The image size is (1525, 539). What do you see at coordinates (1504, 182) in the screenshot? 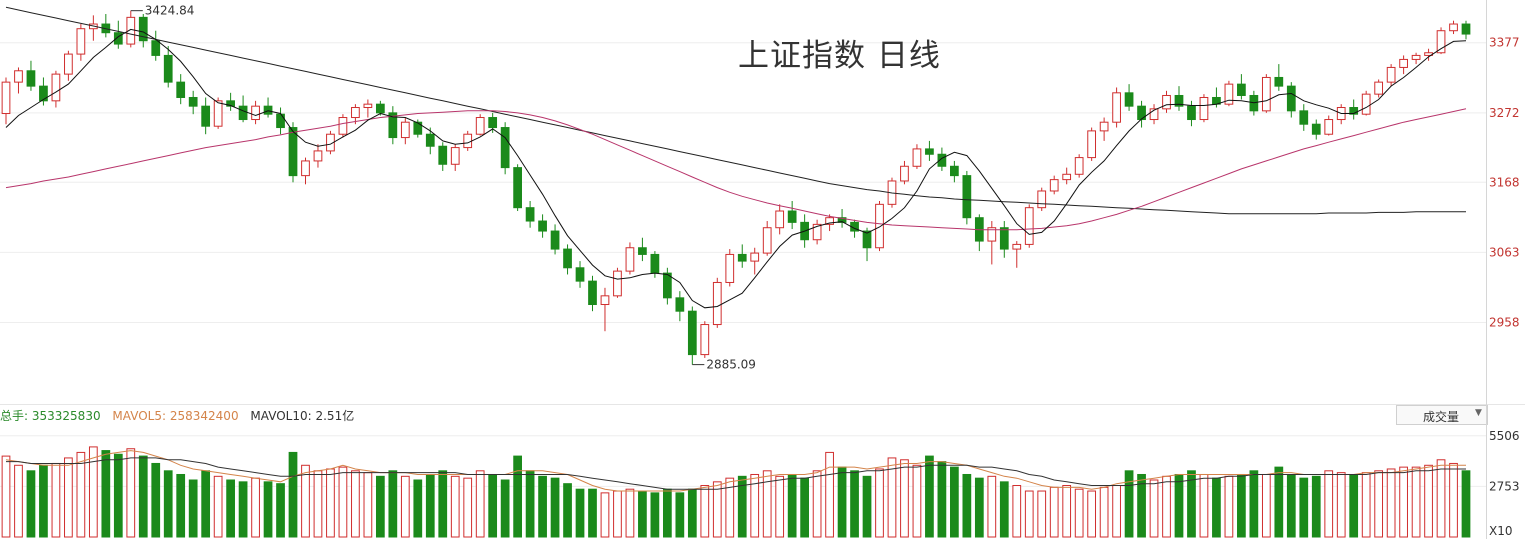
I see `price-tick-label: 3168` at bounding box center [1504, 182].